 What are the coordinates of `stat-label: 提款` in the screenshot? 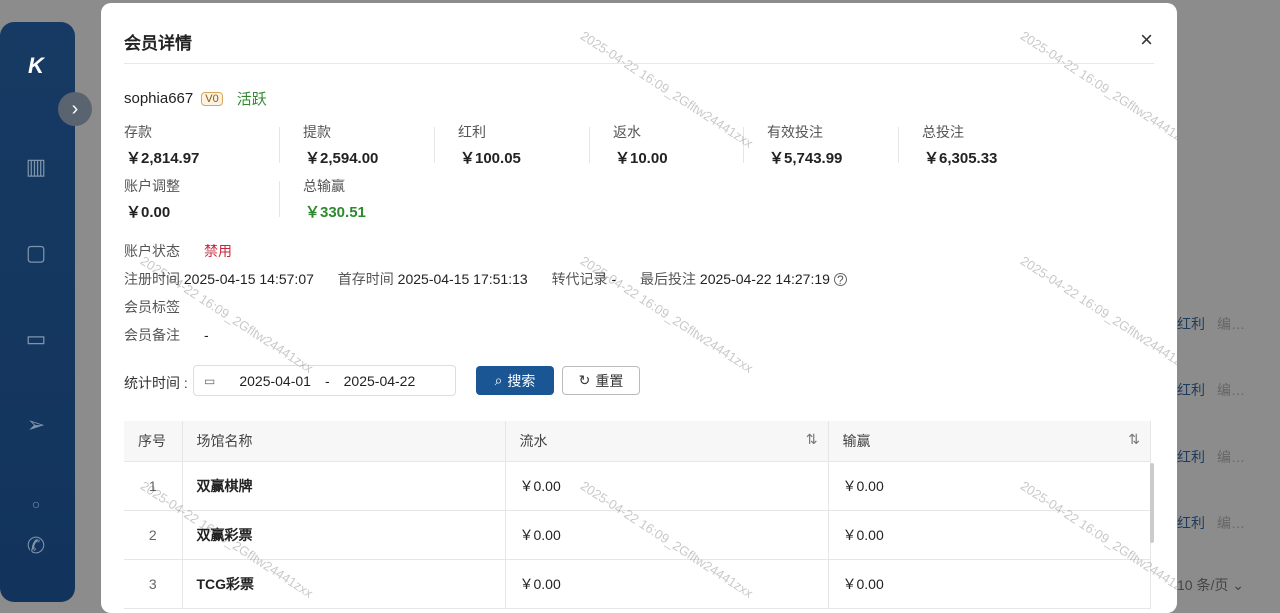 It's located at (317, 132).